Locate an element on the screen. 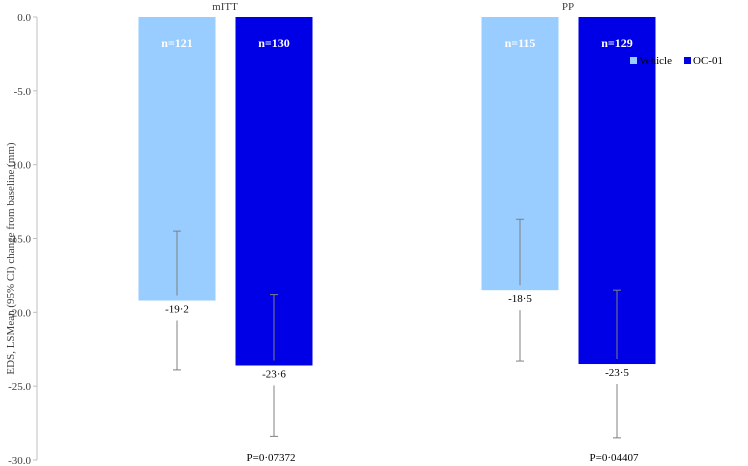  legend-label: OC-01 is located at coordinates (708, 61).